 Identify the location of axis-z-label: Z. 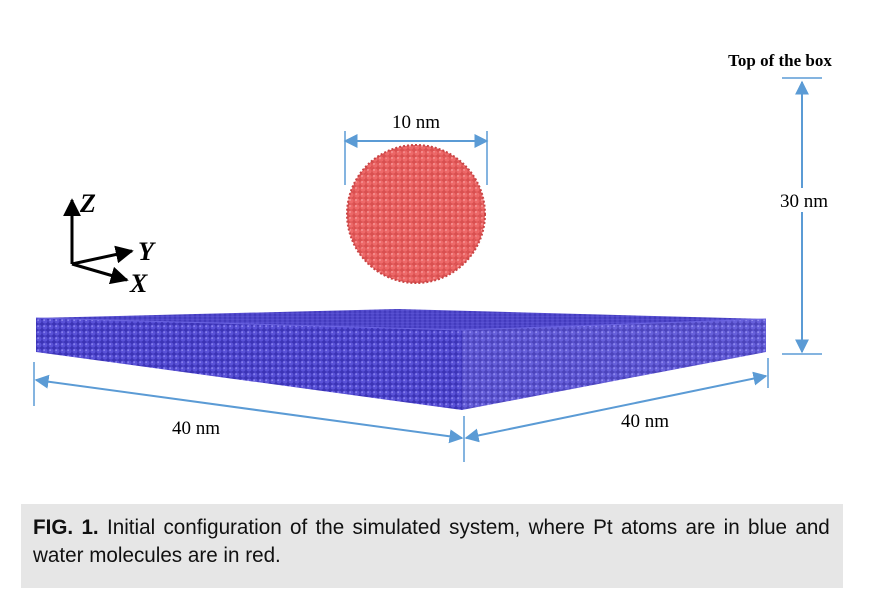
(87, 203).